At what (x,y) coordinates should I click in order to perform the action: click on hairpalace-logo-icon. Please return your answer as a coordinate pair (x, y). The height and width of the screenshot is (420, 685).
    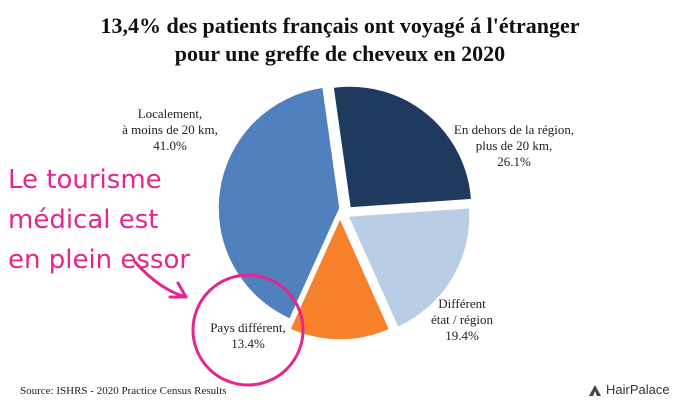
    Looking at the image, I should click on (595, 390).